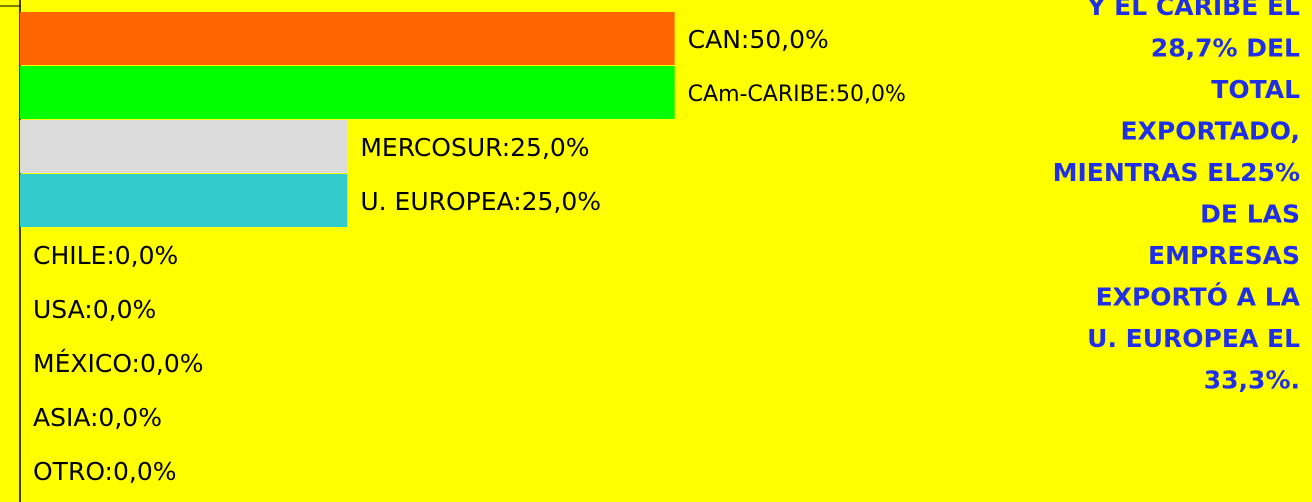 The width and height of the screenshot is (1312, 502). Describe the element at coordinates (1250, 214) in the screenshot. I see `annotation-line: DE LAS` at that location.